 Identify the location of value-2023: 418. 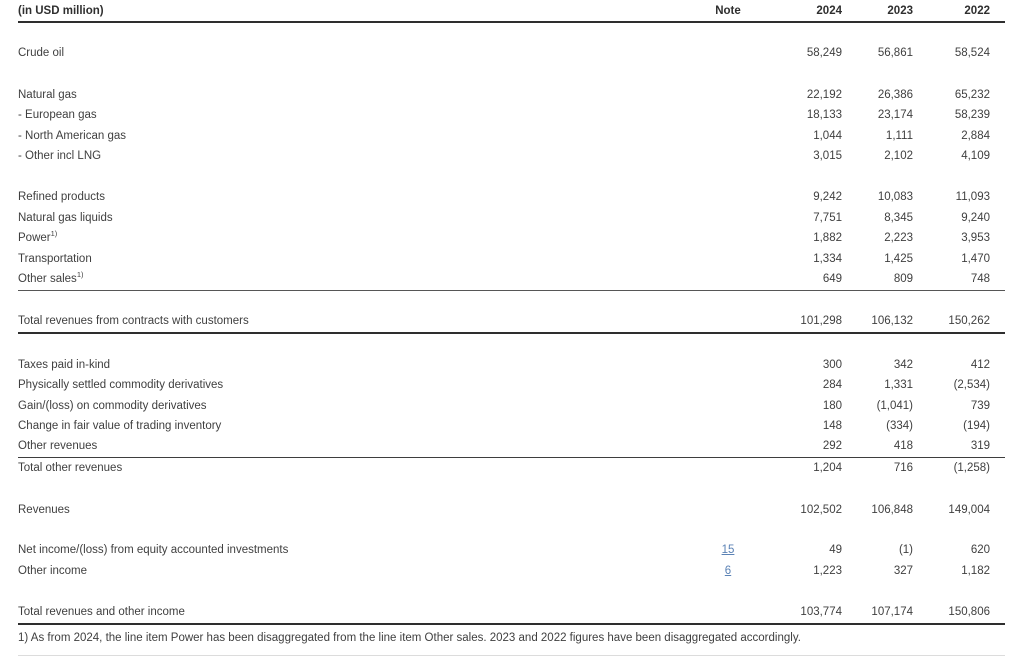
(903, 446).